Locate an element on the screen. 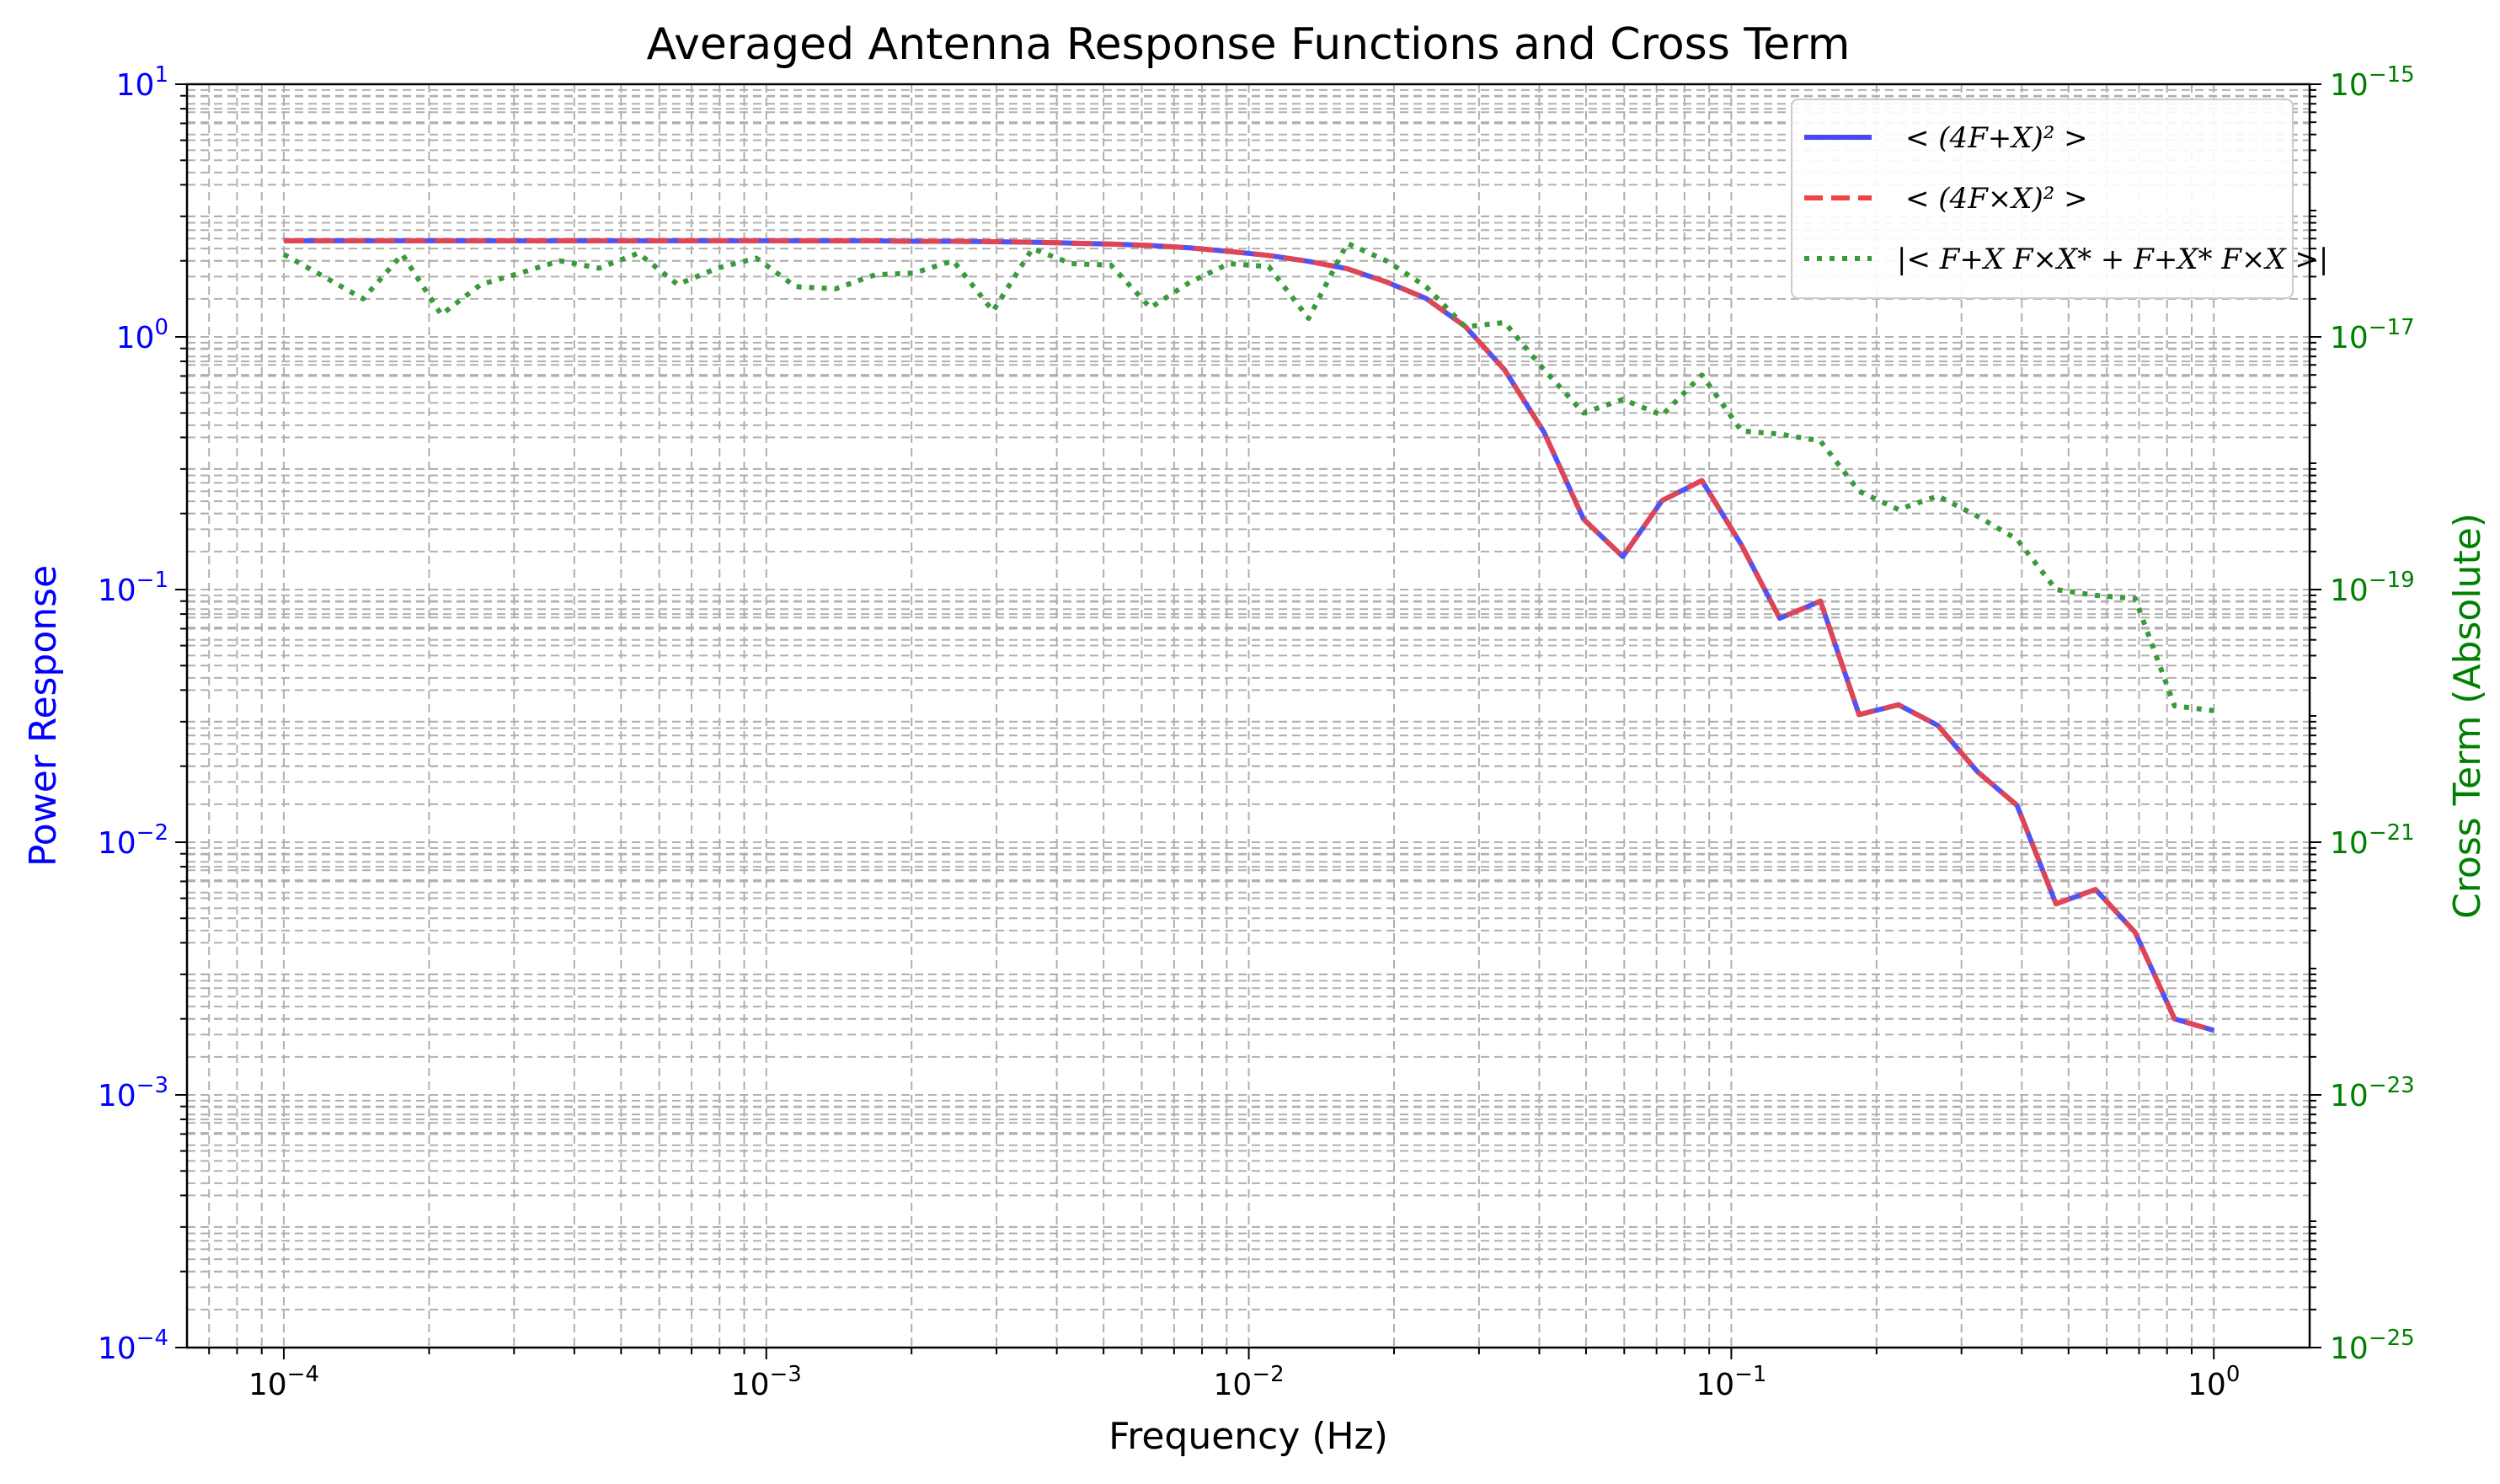 The height and width of the screenshot is (1484, 2500). y2-tick-label: 10⁻²³ is located at coordinates (2372, 1093).